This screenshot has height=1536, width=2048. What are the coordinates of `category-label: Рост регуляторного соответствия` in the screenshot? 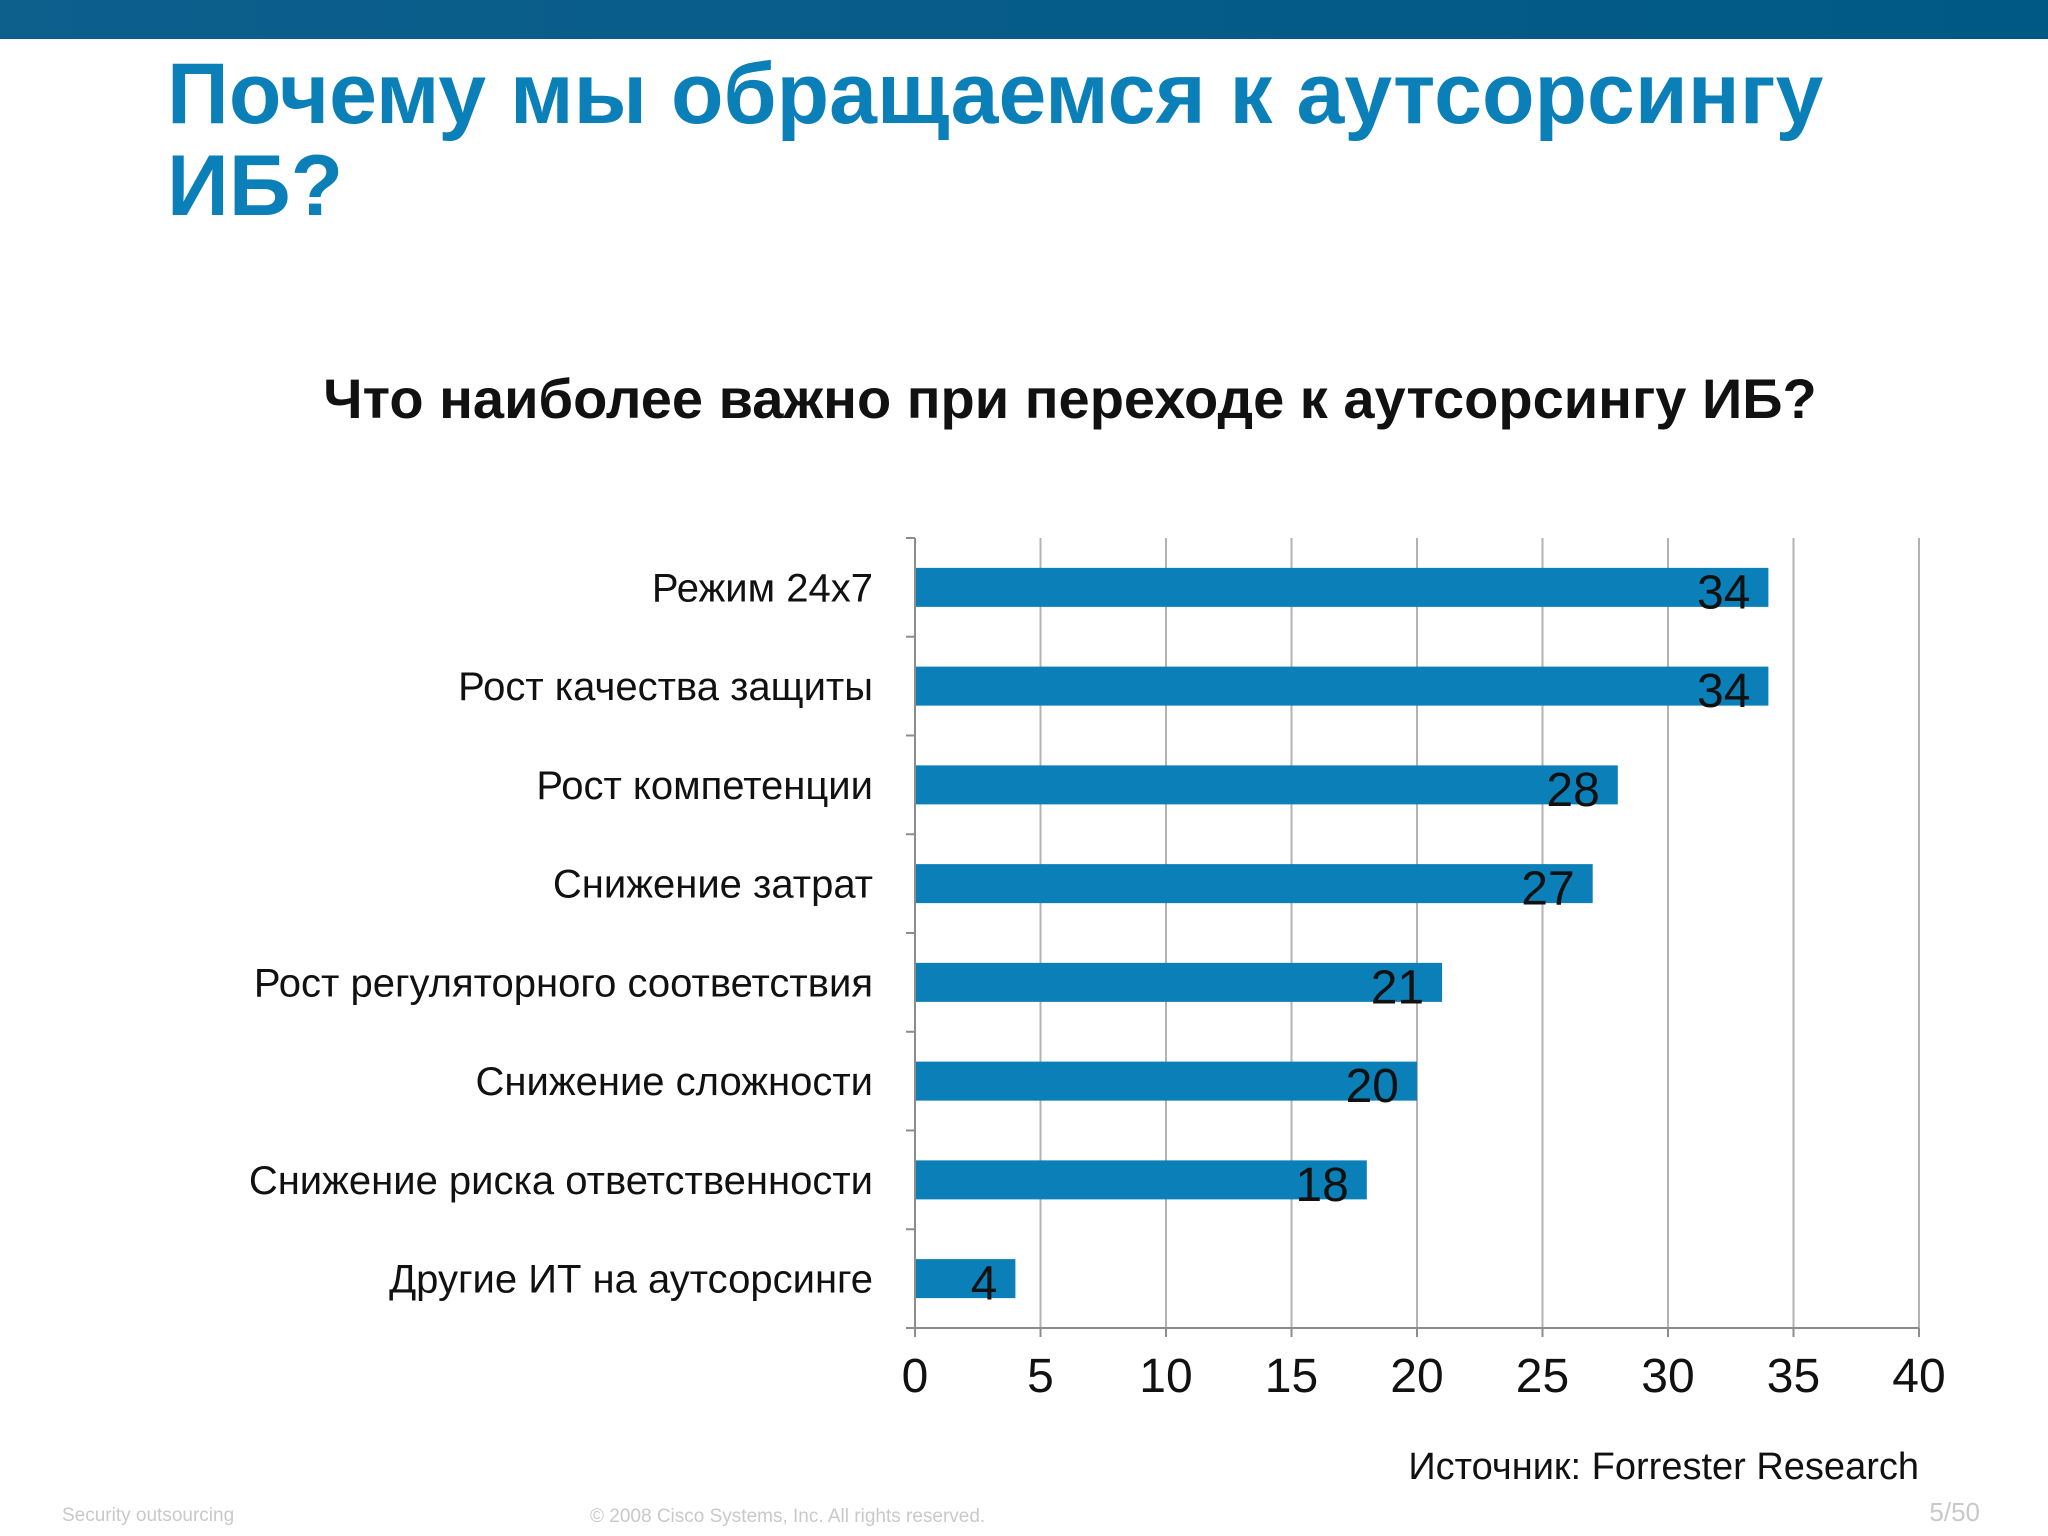 It's located at (563, 983).